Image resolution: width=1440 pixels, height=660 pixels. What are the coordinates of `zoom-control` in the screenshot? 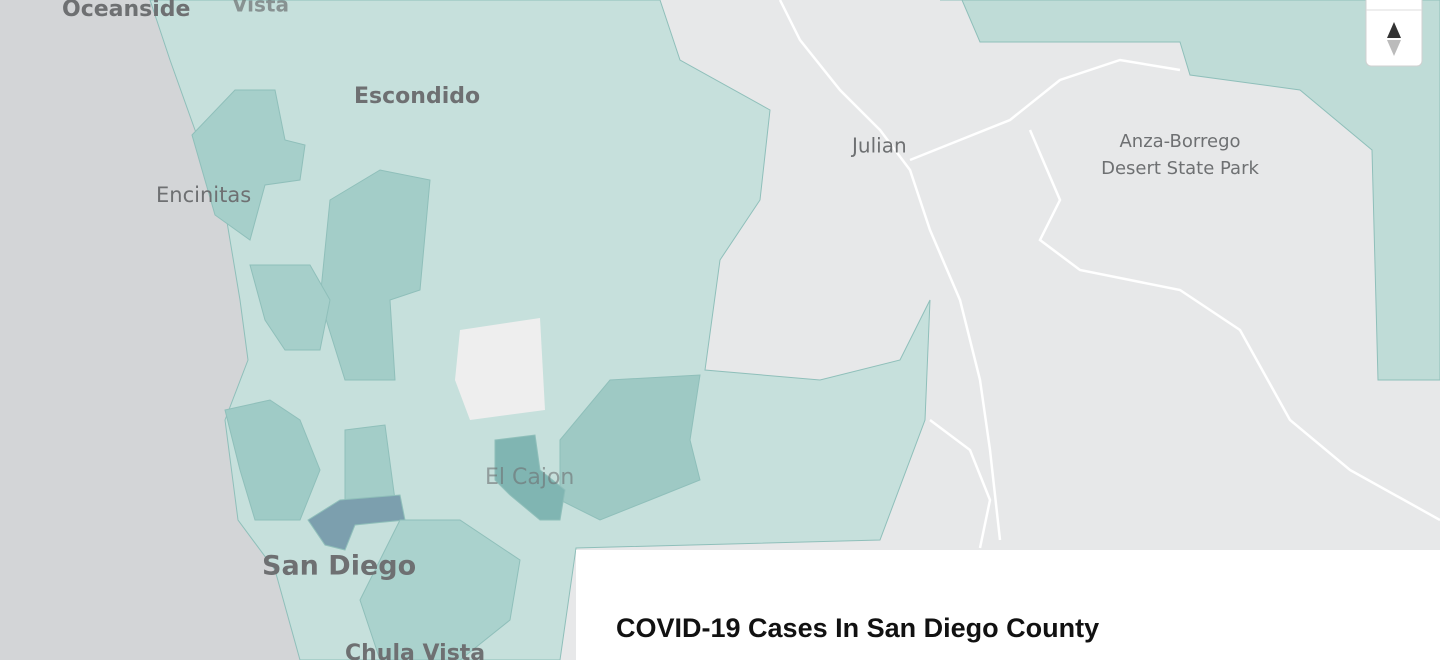 It's located at (1394, 33).